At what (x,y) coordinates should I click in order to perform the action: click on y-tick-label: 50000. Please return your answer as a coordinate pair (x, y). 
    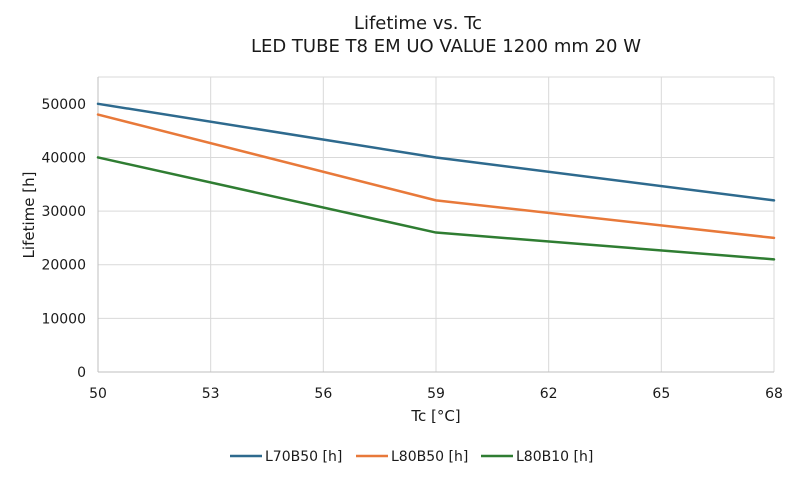
    Looking at the image, I should click on (63, 105).